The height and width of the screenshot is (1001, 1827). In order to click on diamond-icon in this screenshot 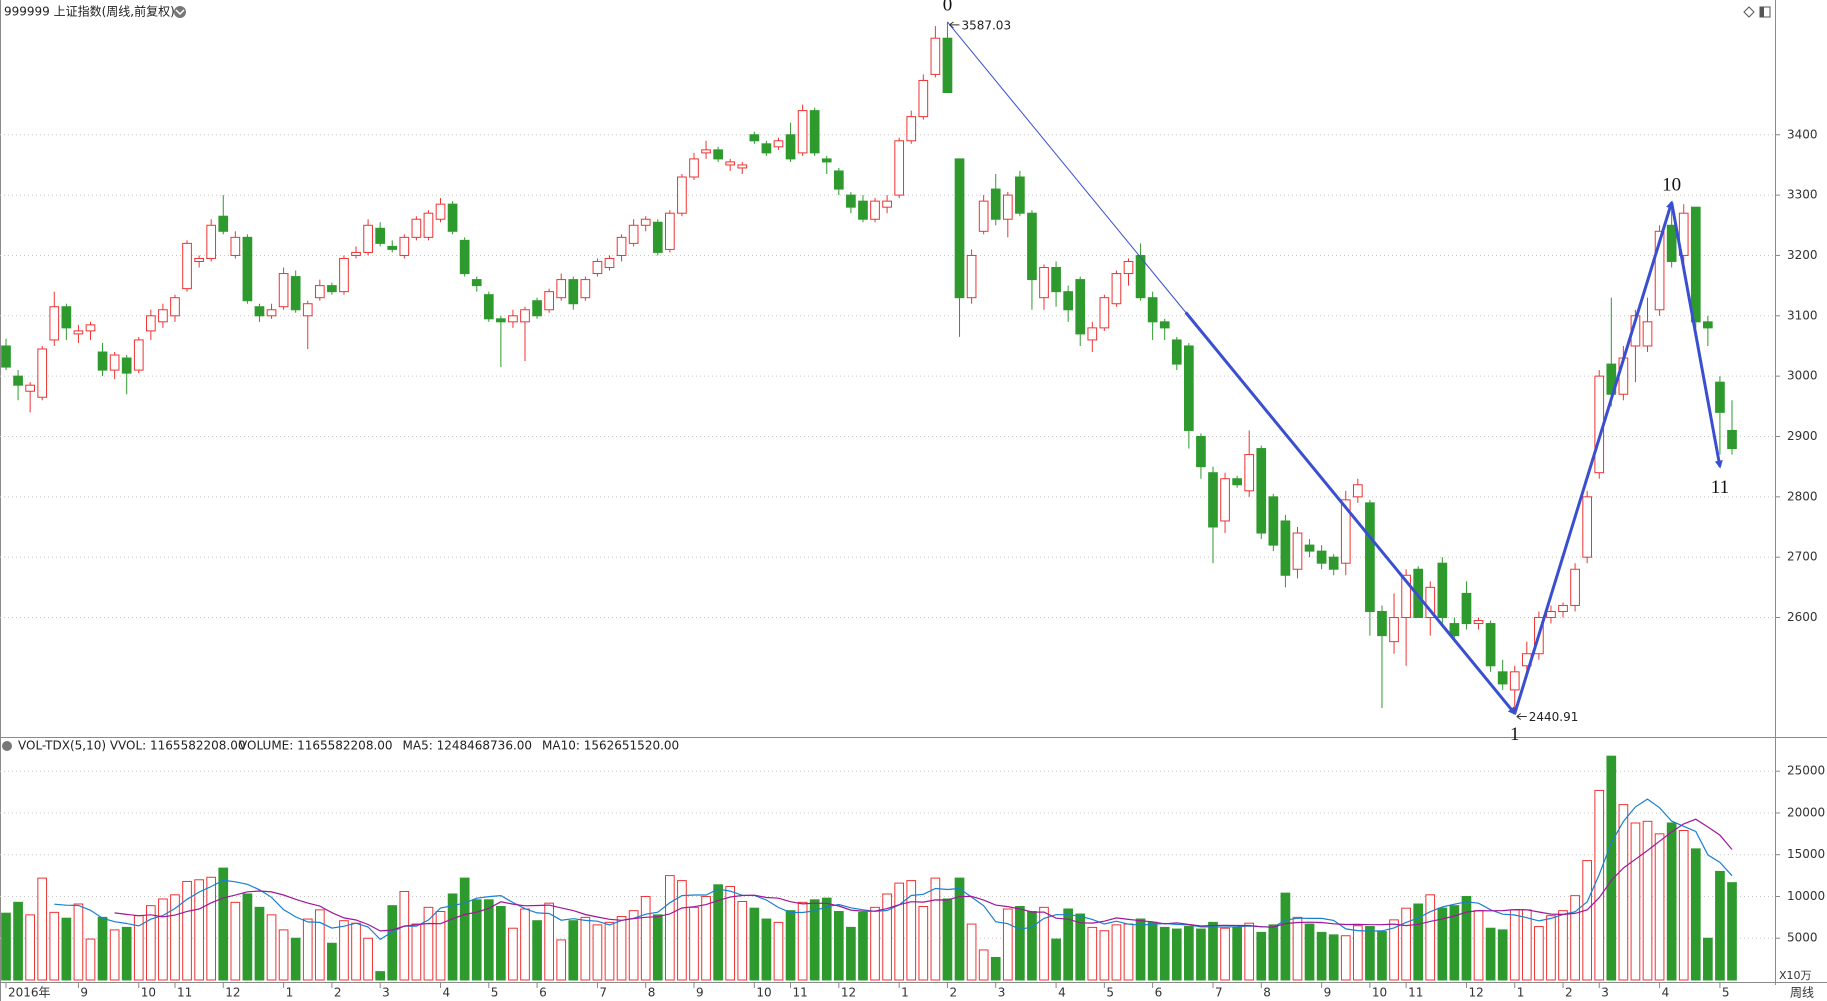, I will do `click(1749, 12)`.